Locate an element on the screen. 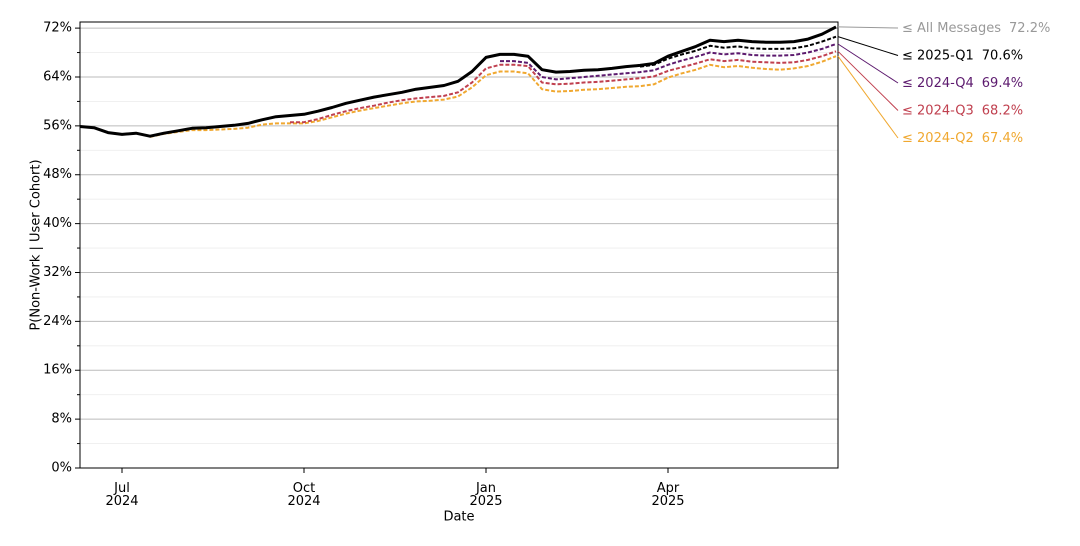 The image size is (1080, 546). end-label: ≤ All Messages 72.2% is located at coordinates (976, 28).